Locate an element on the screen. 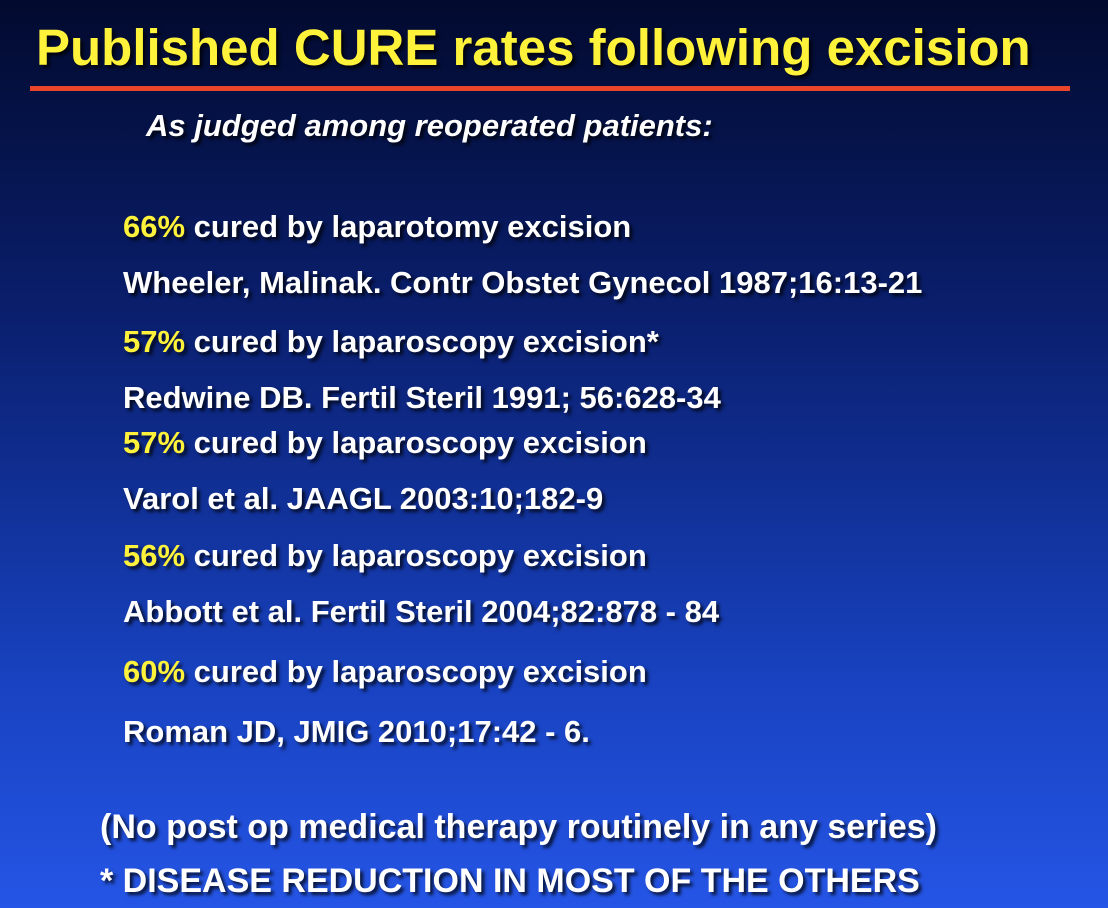 The height and width of the screenshot is (908, 1108). cure-rate-percent: 66% is located at coordinates (154, 226).